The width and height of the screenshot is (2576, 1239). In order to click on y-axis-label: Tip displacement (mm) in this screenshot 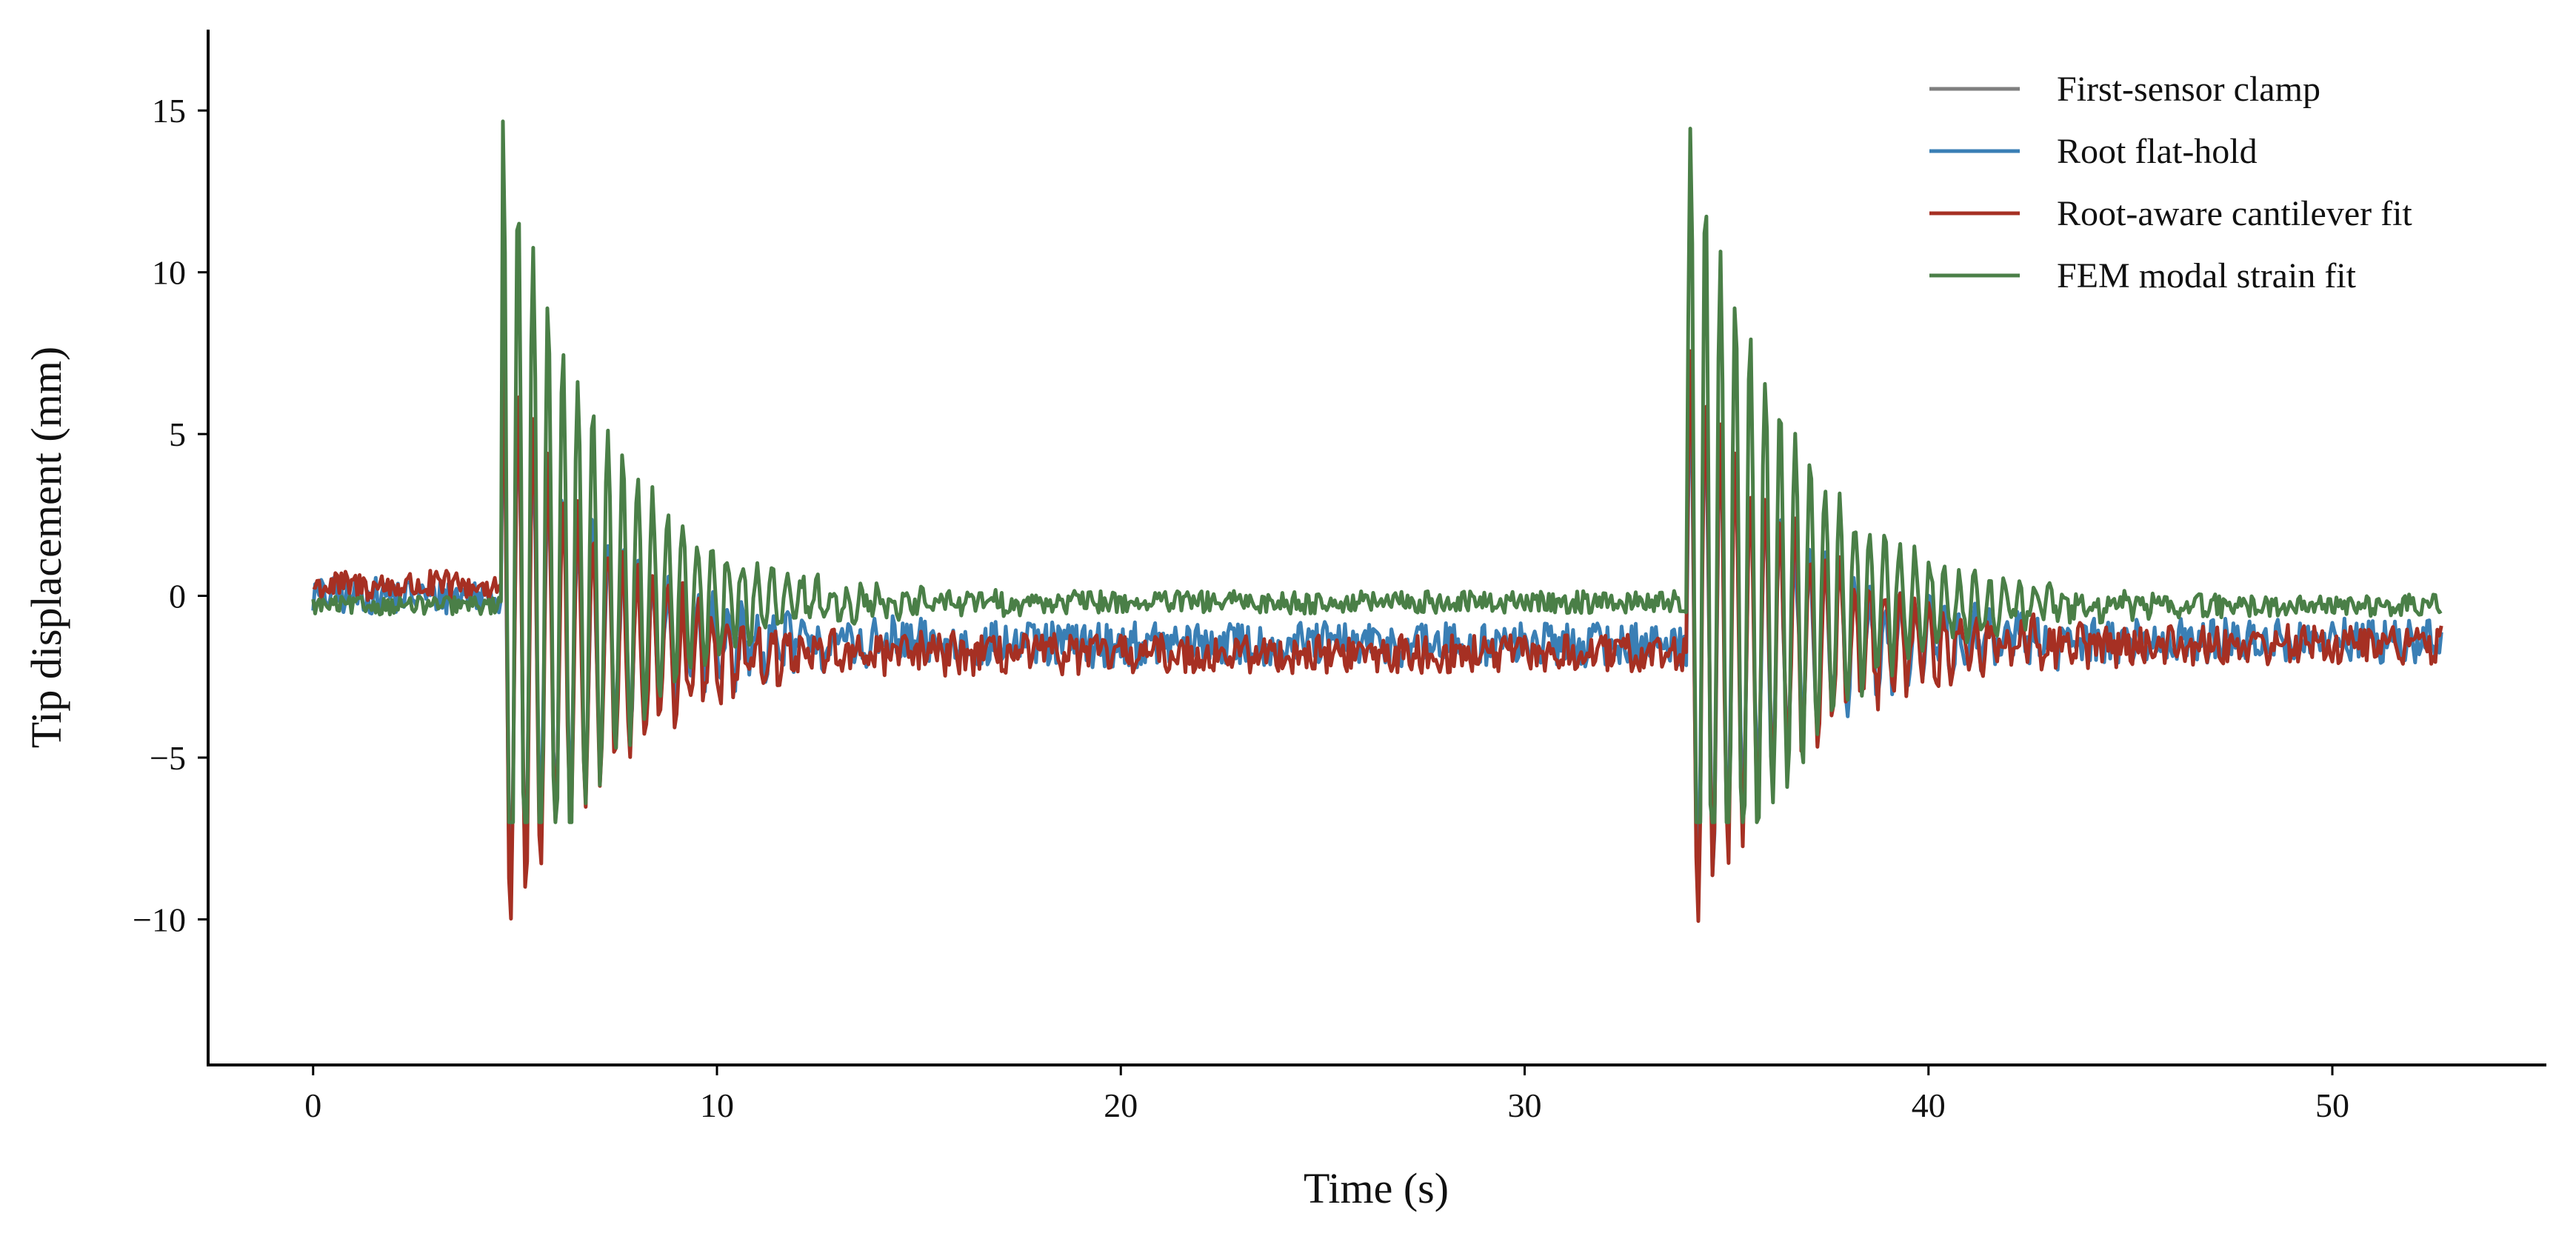, I will do `click(46, 548)`.